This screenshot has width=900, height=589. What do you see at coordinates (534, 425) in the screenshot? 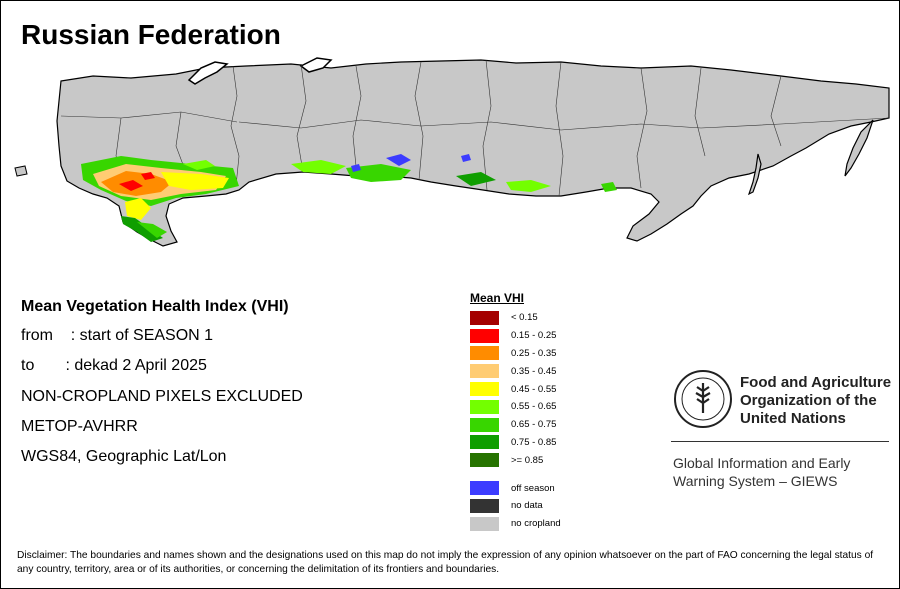
I see `legend-label: 0.65 - 0.75` at bounding box center [534, 425].